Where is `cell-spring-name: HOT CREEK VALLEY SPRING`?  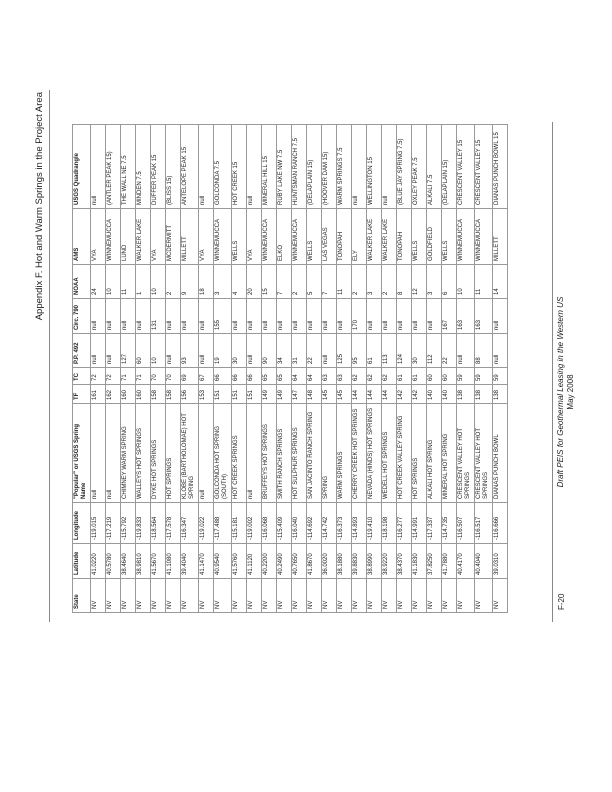 cell-spring-name: HOT CREEK VALLEY SPRING is located at coordinates (404, 453).